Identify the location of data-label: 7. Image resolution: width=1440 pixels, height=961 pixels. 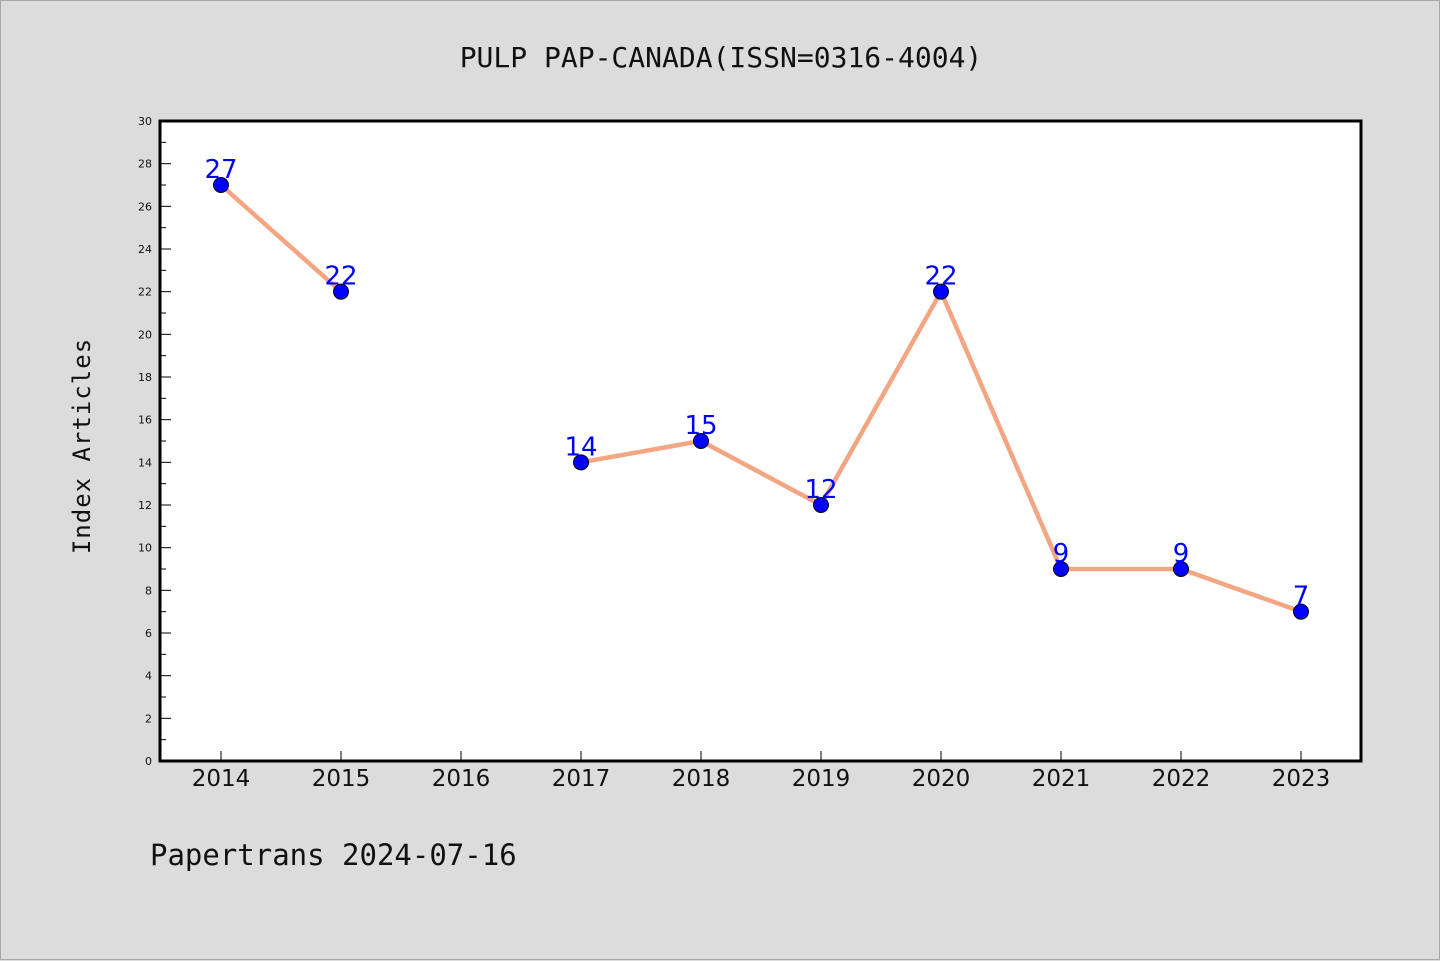
(1301, 597).